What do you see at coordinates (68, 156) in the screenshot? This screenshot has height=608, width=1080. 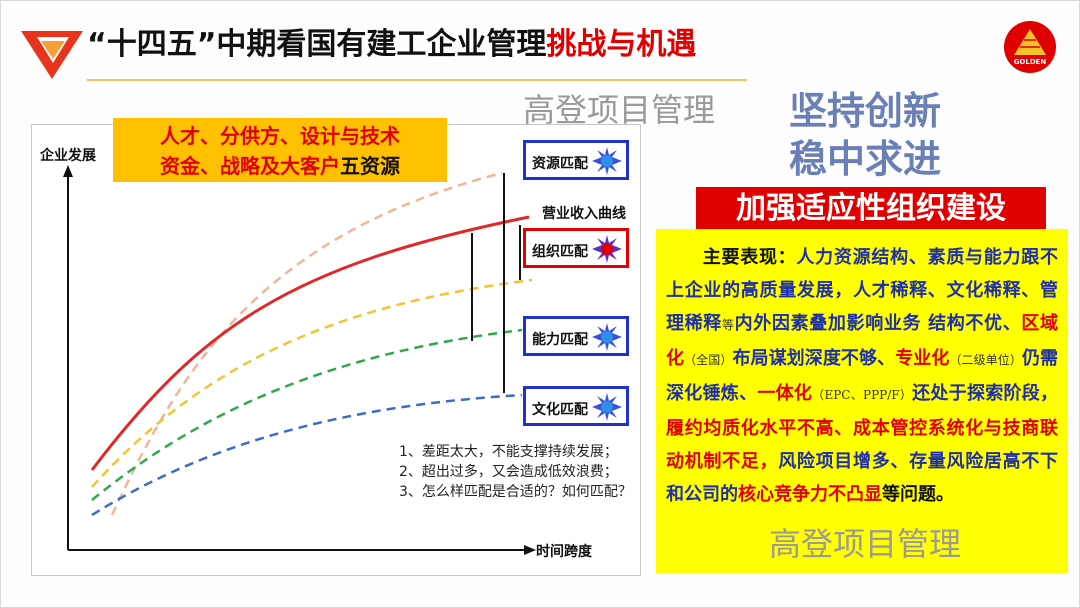 I see `y-axis-label: 企业发展` at bounding box center [68, 156].